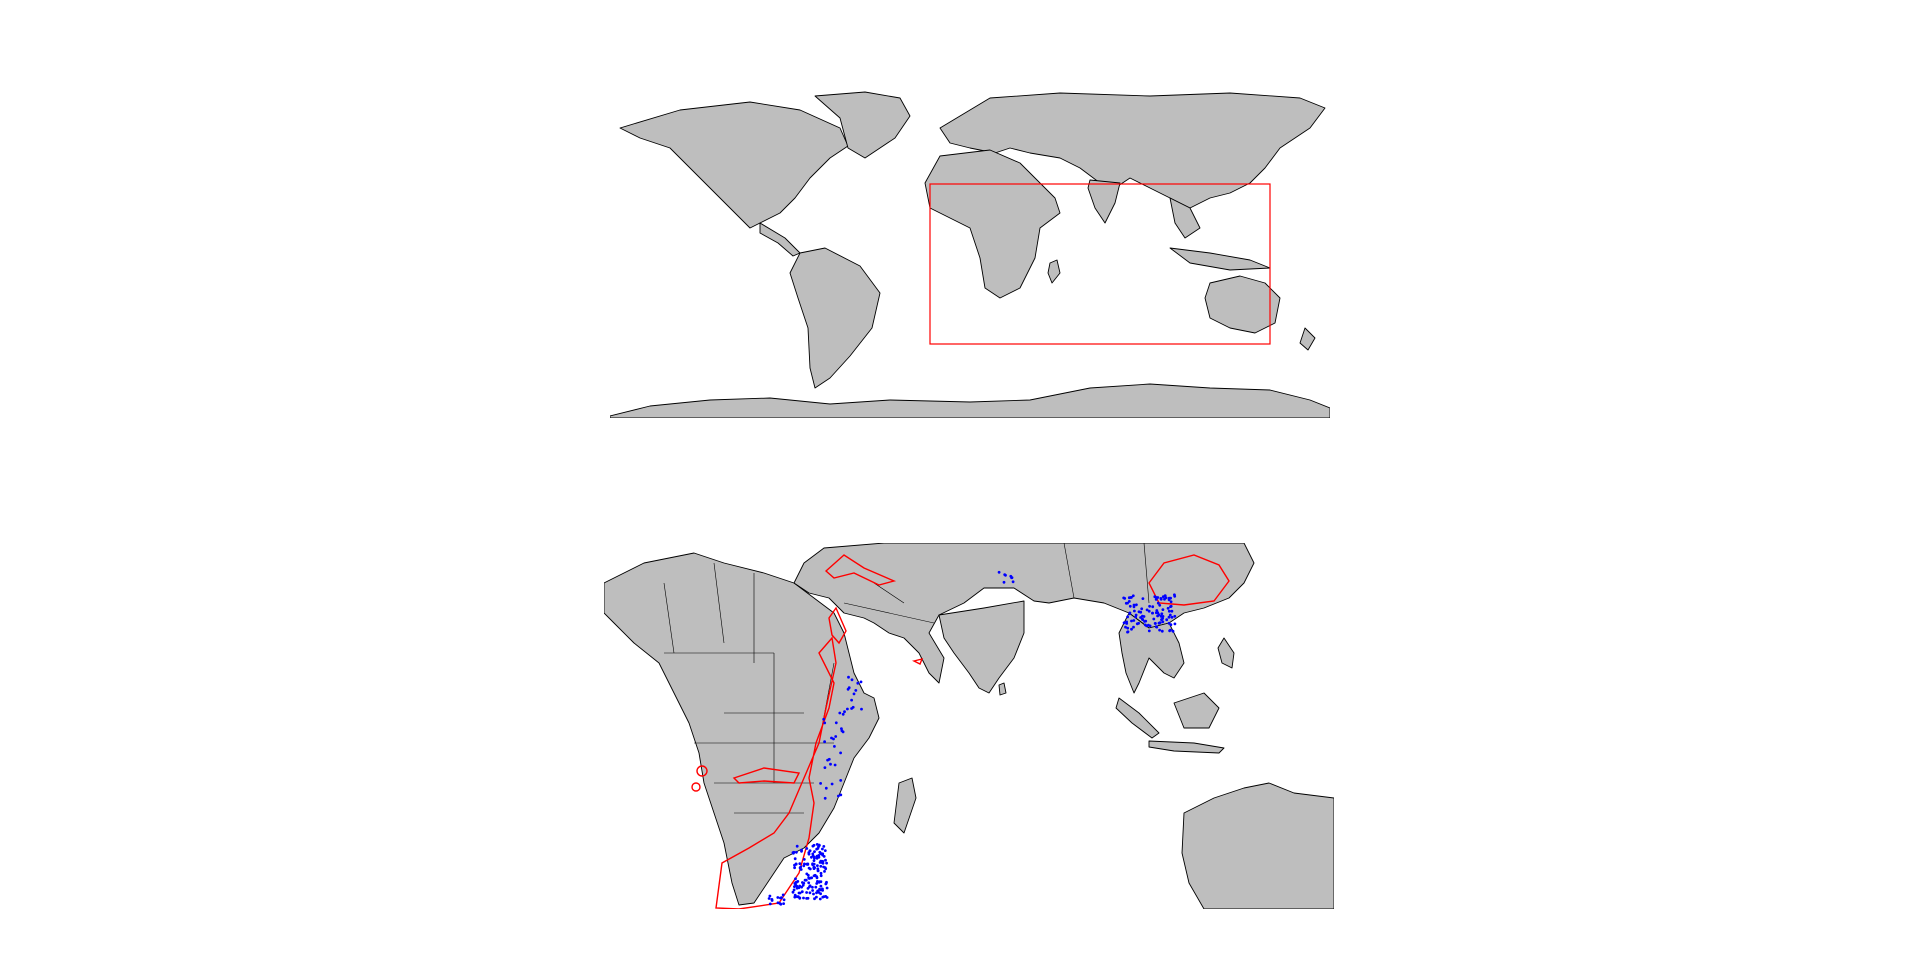  Describe the element at coordinates (969, 726) in the screenshot. I see `zoom-map-canvas` at that location.